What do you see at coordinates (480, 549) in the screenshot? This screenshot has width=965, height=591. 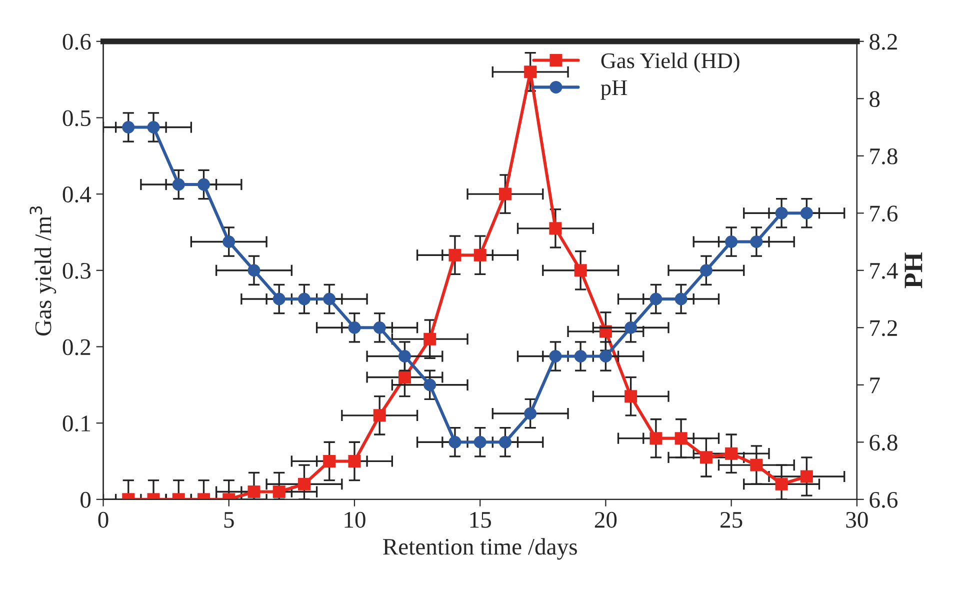 I see `x-axis-title: Retention time /days` at bounding box center [480, 549].